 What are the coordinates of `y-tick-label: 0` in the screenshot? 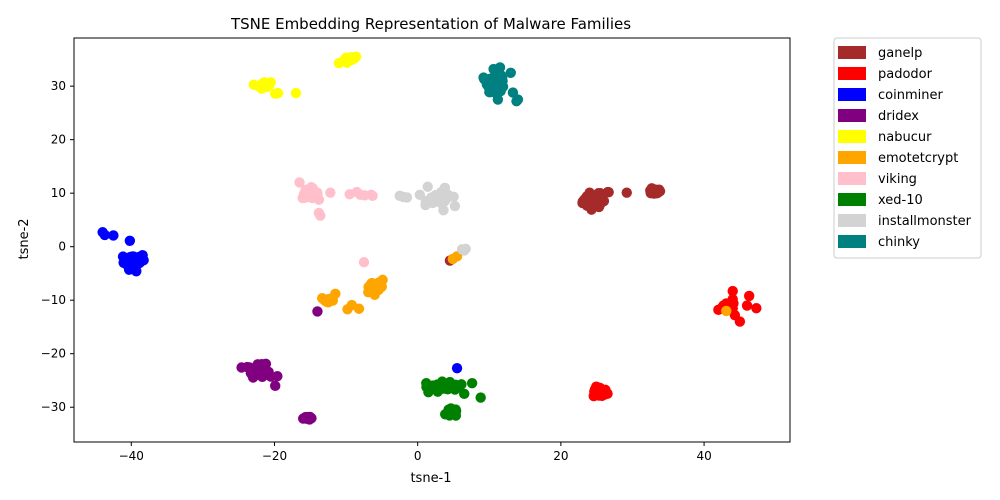 It's located at (62, 247).